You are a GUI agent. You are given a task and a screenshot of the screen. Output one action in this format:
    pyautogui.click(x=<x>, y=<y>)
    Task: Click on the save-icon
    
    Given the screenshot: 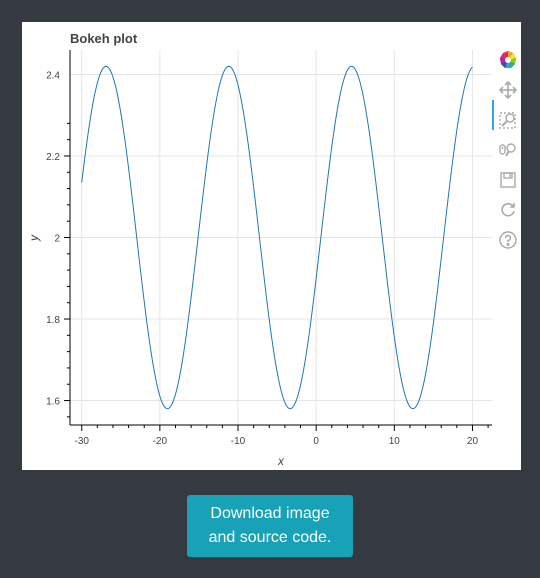 What is the action you would take?
    pyautogui.click(x=508, y=180)
    